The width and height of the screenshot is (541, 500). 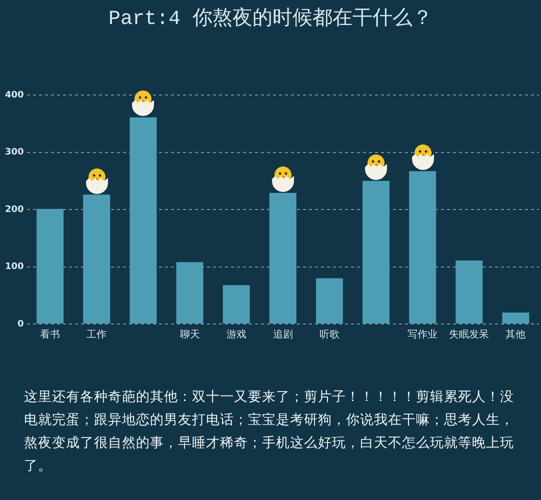 What do you see at coordinates (96, 335) in the screenshot?
I see `x-tick-label: 工作` at bounding box center [96, 335].